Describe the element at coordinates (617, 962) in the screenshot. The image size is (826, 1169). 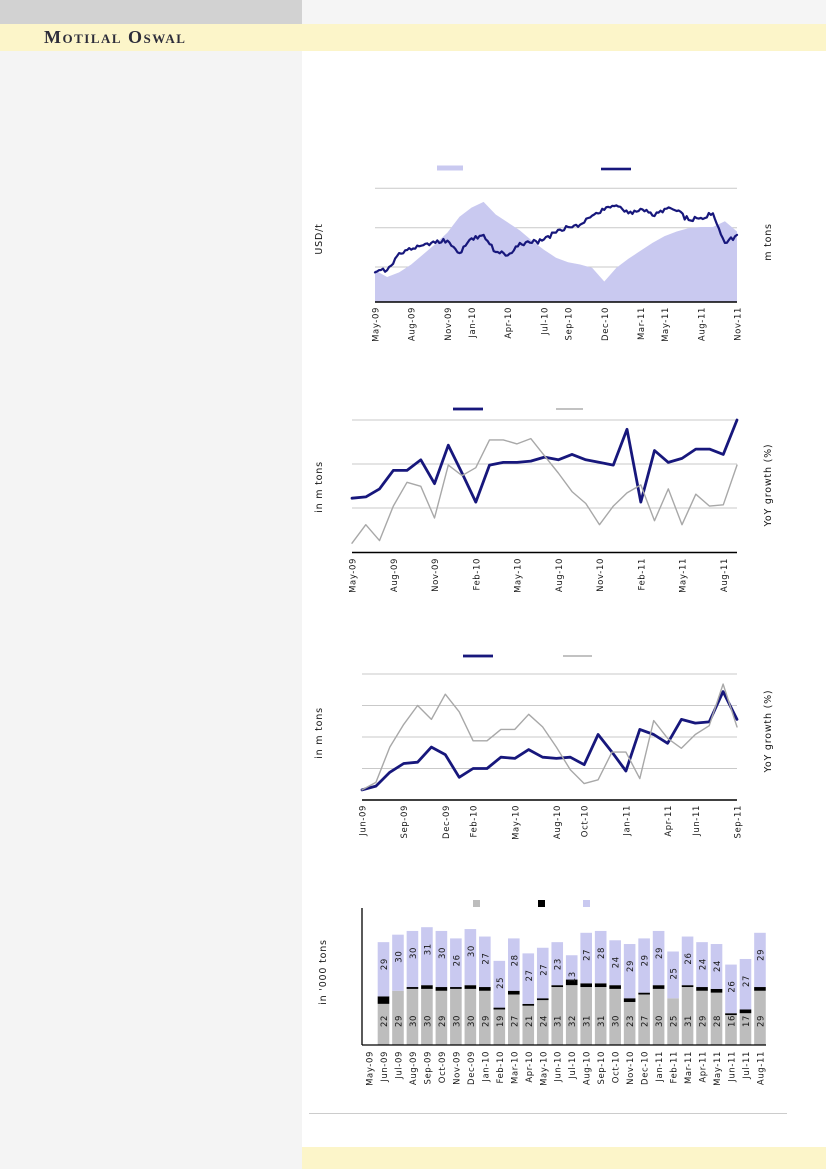
I see `bar-value-label-top: 24` at that location.